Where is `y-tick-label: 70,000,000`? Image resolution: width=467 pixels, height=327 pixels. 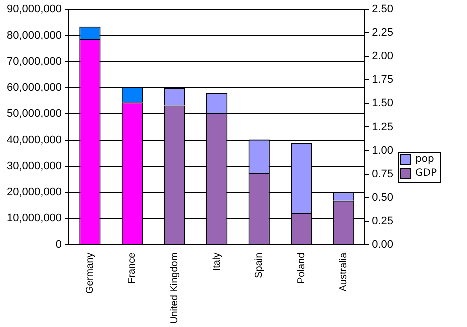 y-tick-label: 70,000,000 is located at coordinates (34, 62).